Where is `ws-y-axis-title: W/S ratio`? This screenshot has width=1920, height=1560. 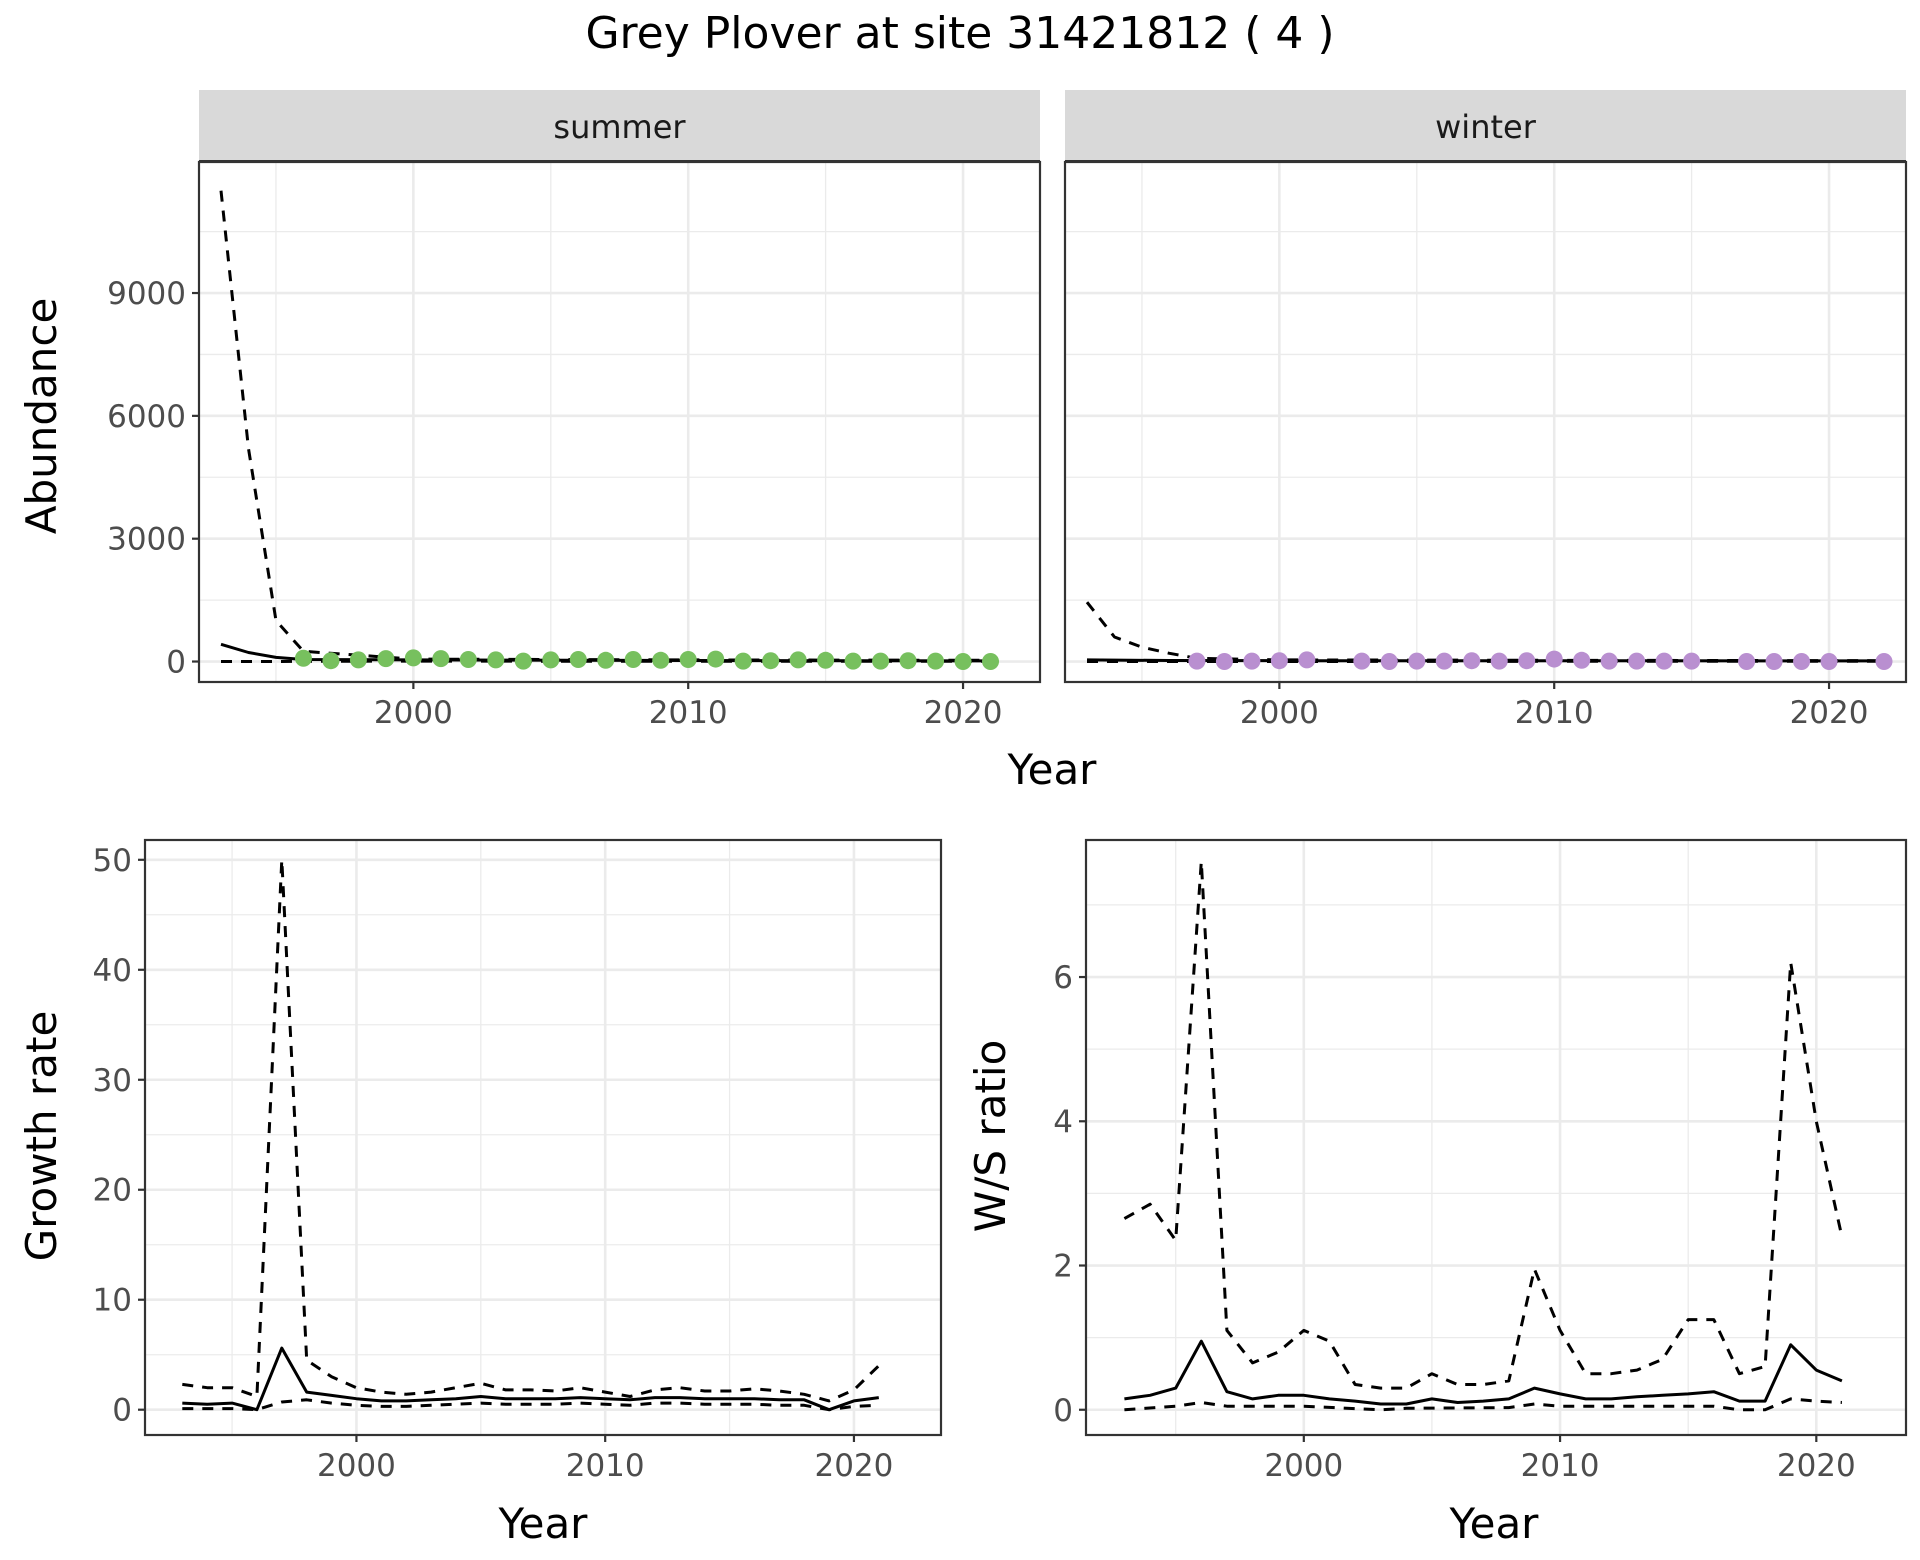
ws-y-axis-title: W/S ratio is located at coordinates (990, 1136).